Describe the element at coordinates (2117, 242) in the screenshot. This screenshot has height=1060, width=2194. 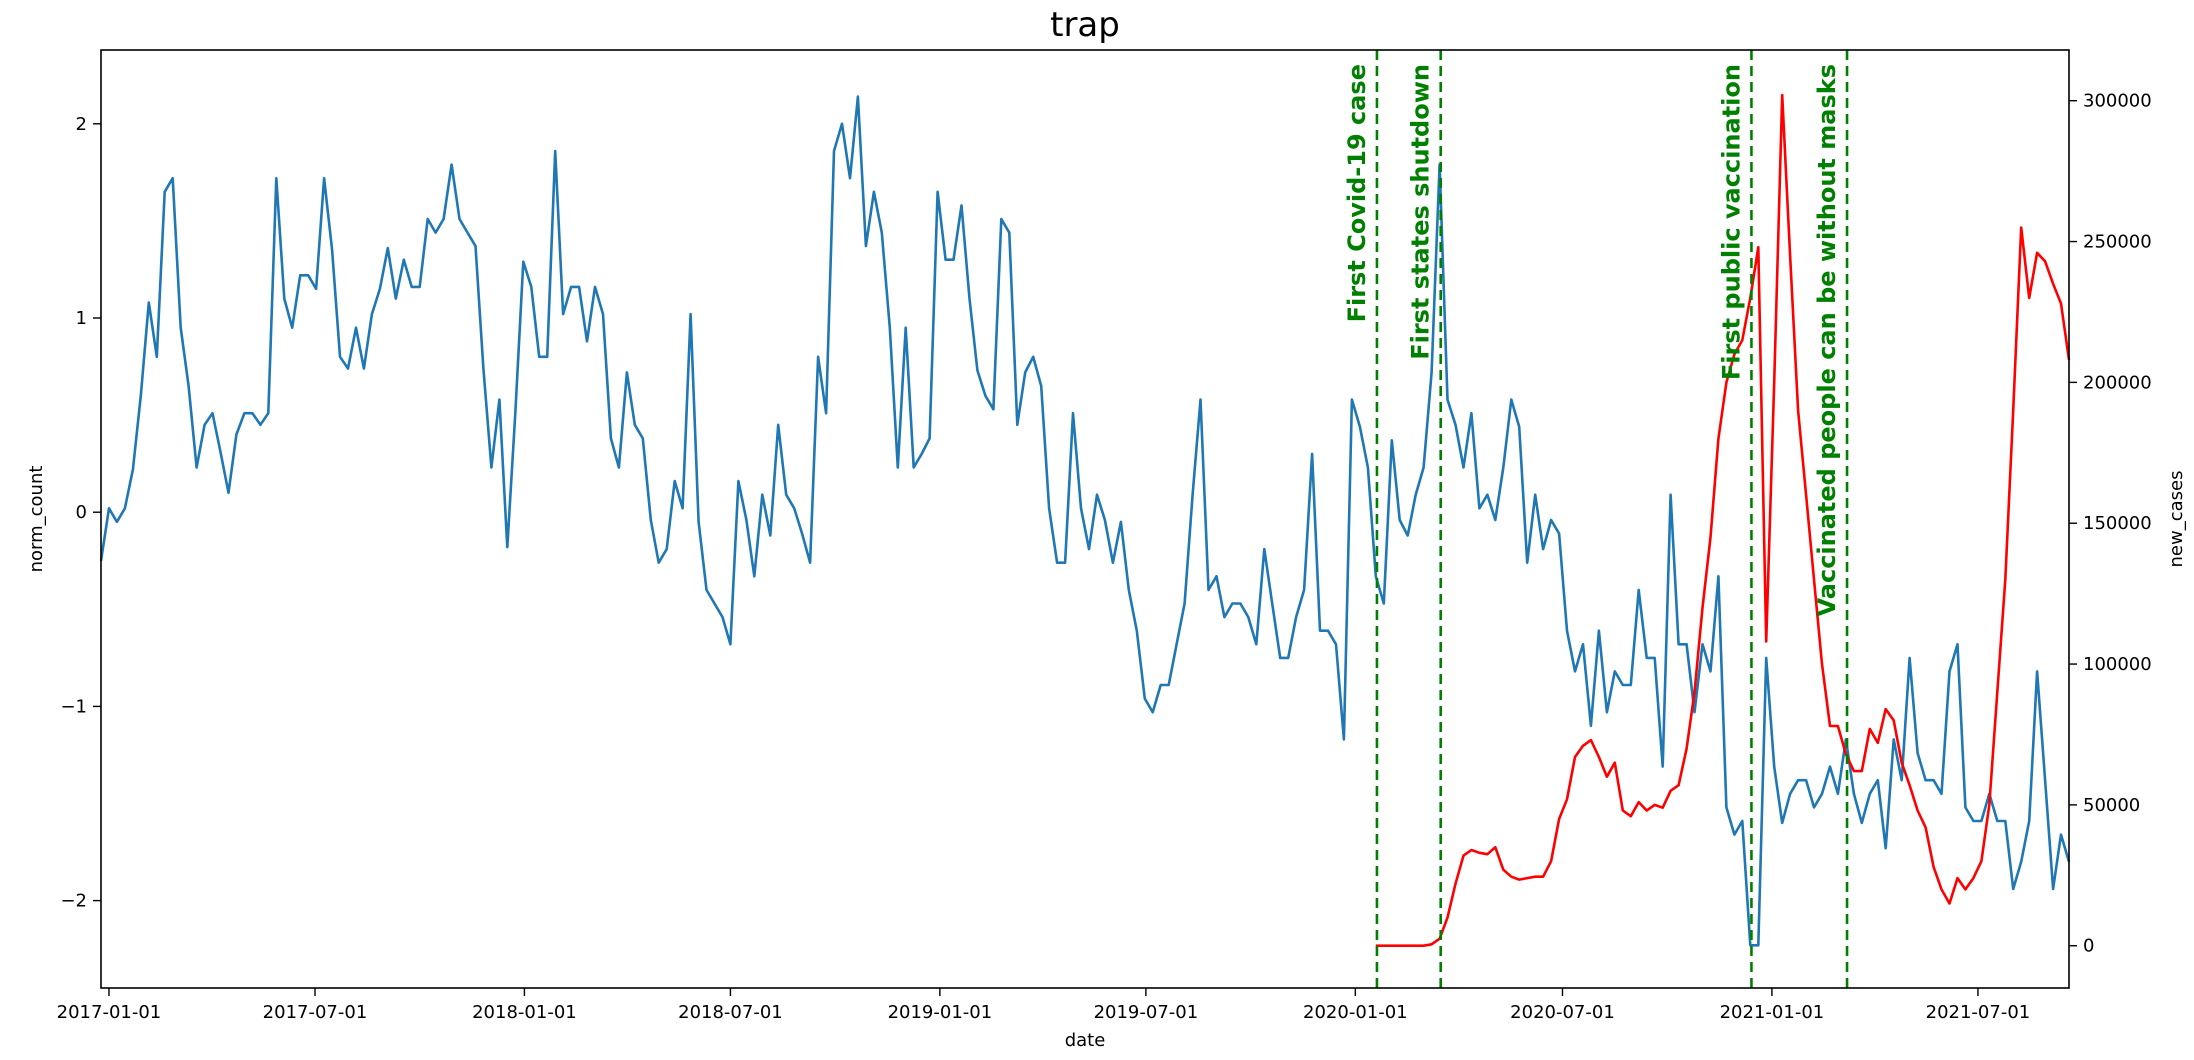
I see `y-right-tick-label: 250000` at that location.